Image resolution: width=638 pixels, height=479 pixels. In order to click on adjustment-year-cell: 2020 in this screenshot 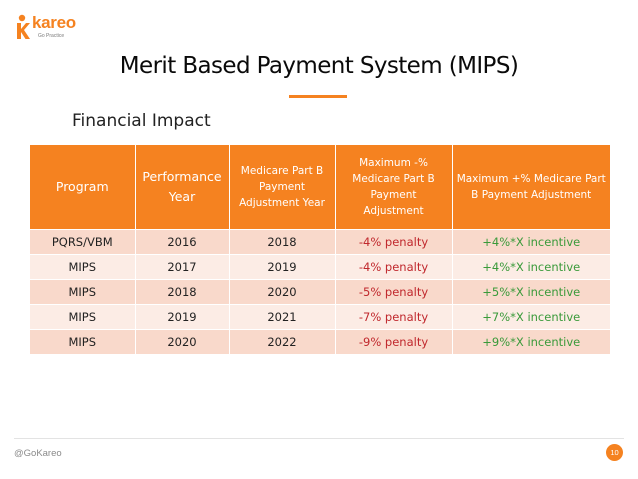, I will do `click(282, 292)`.